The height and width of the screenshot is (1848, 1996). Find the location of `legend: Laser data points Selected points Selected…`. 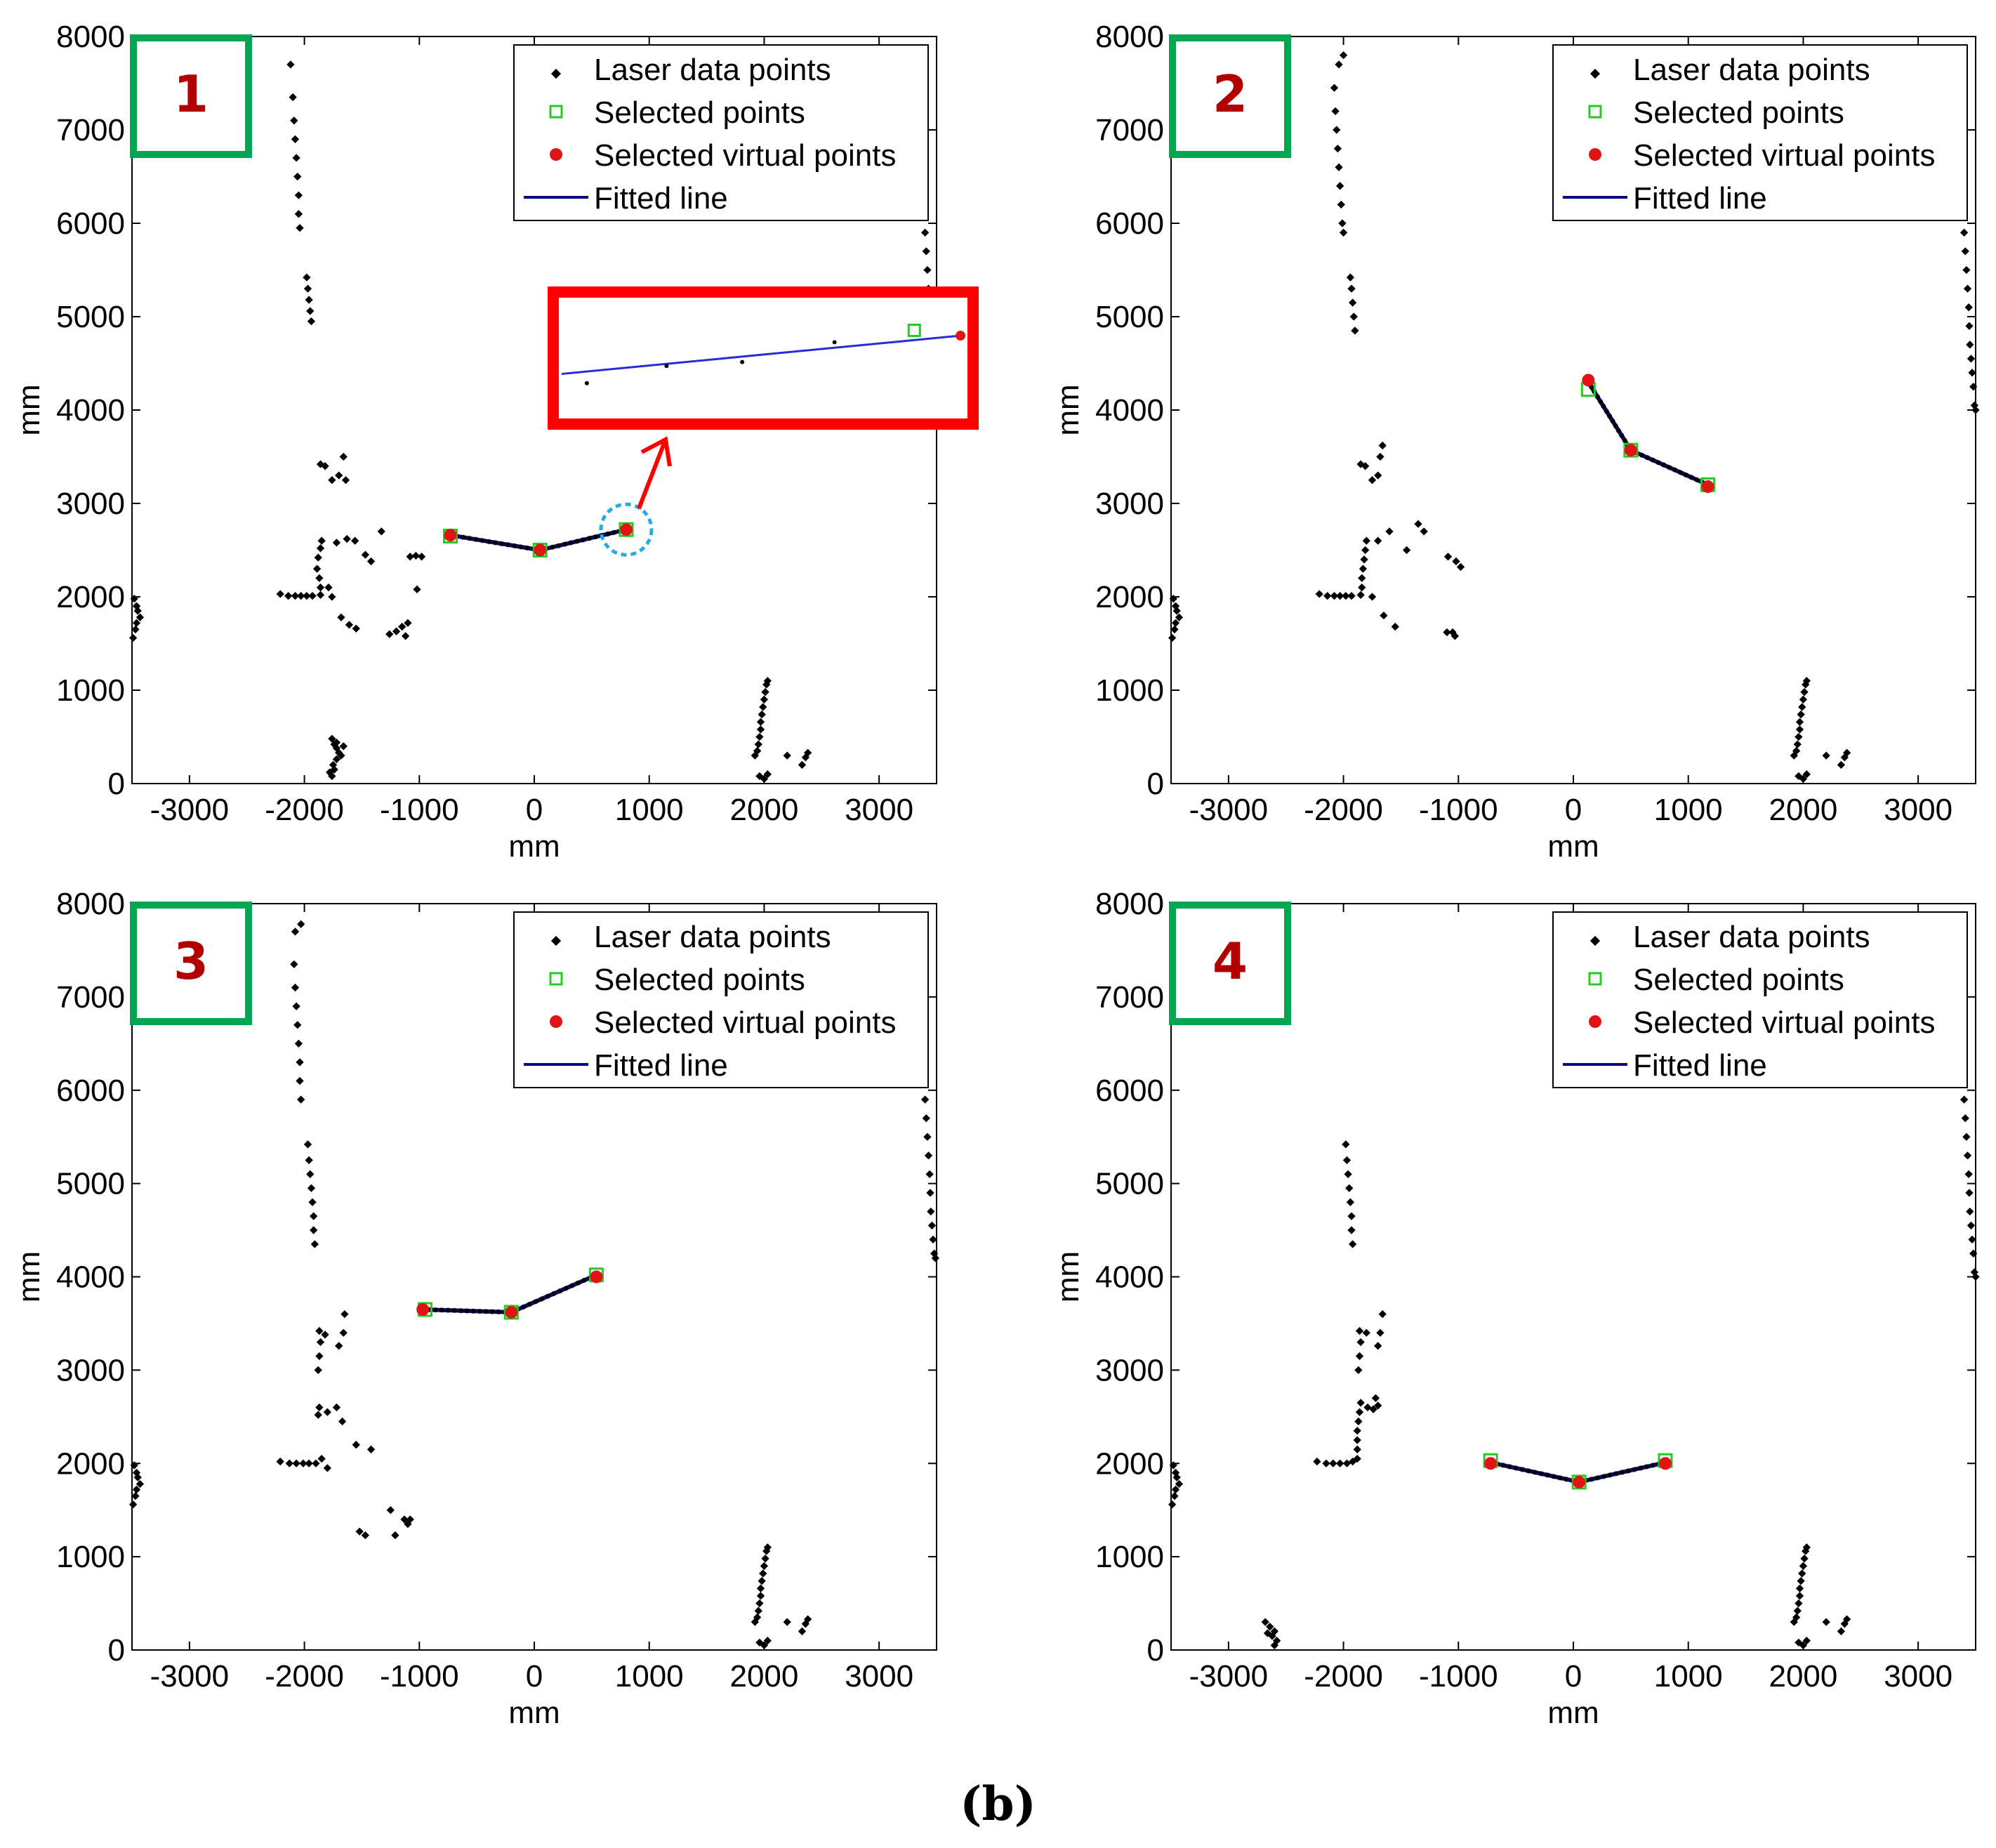

legend: Laser data points Selected points Selected… is located at coordinates (1760, 999).